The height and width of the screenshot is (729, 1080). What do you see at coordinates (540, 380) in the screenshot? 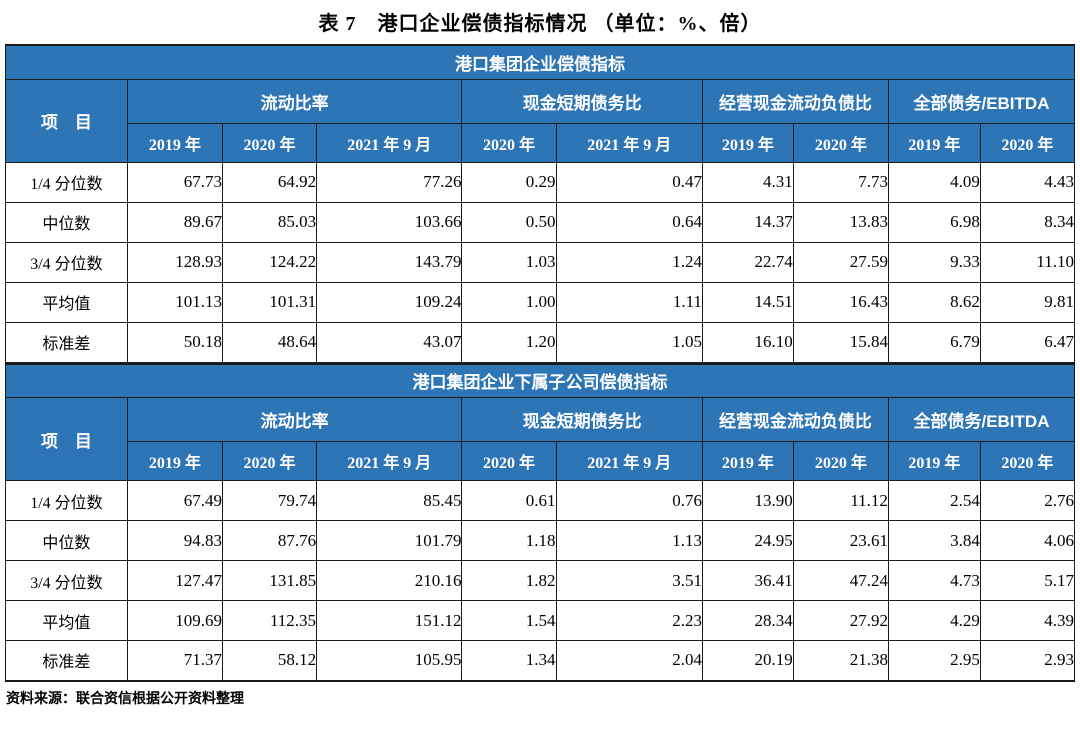
I see `section-band-row: 港口集团企业下属子公司偿债指标` at bounding box center [540, 380].